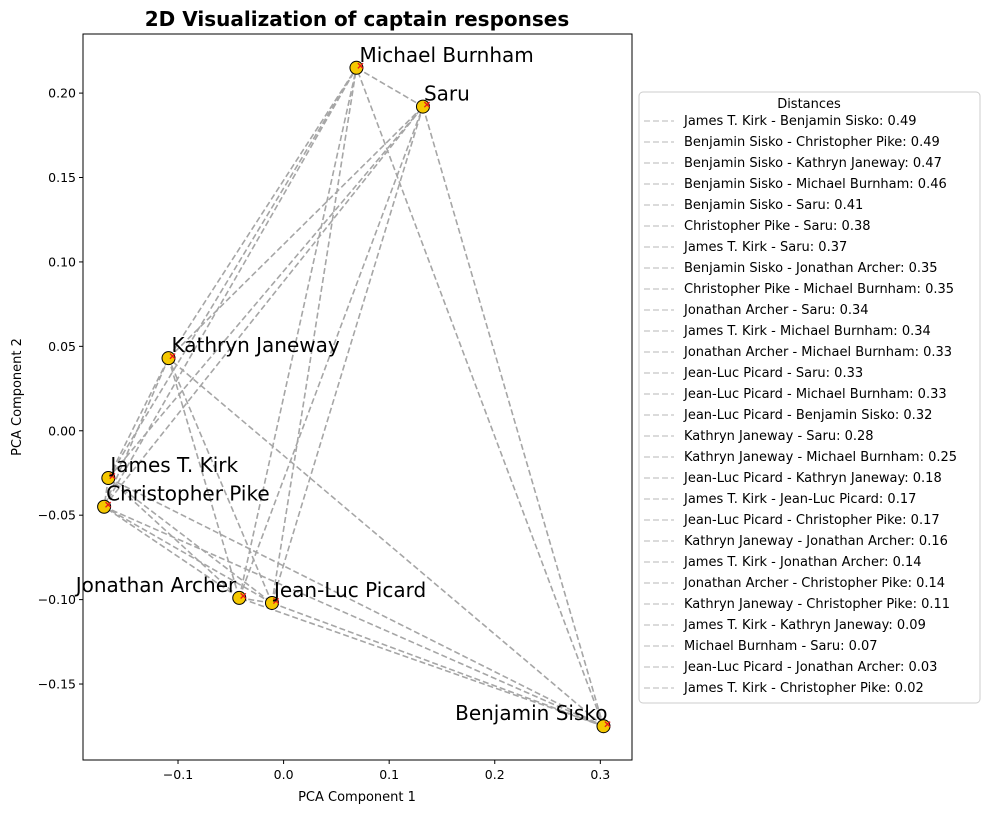 The height and width of the screenshot is (814, 990). I want to click on distance-line-jean-luc-picard-saru, so click(347, 355).